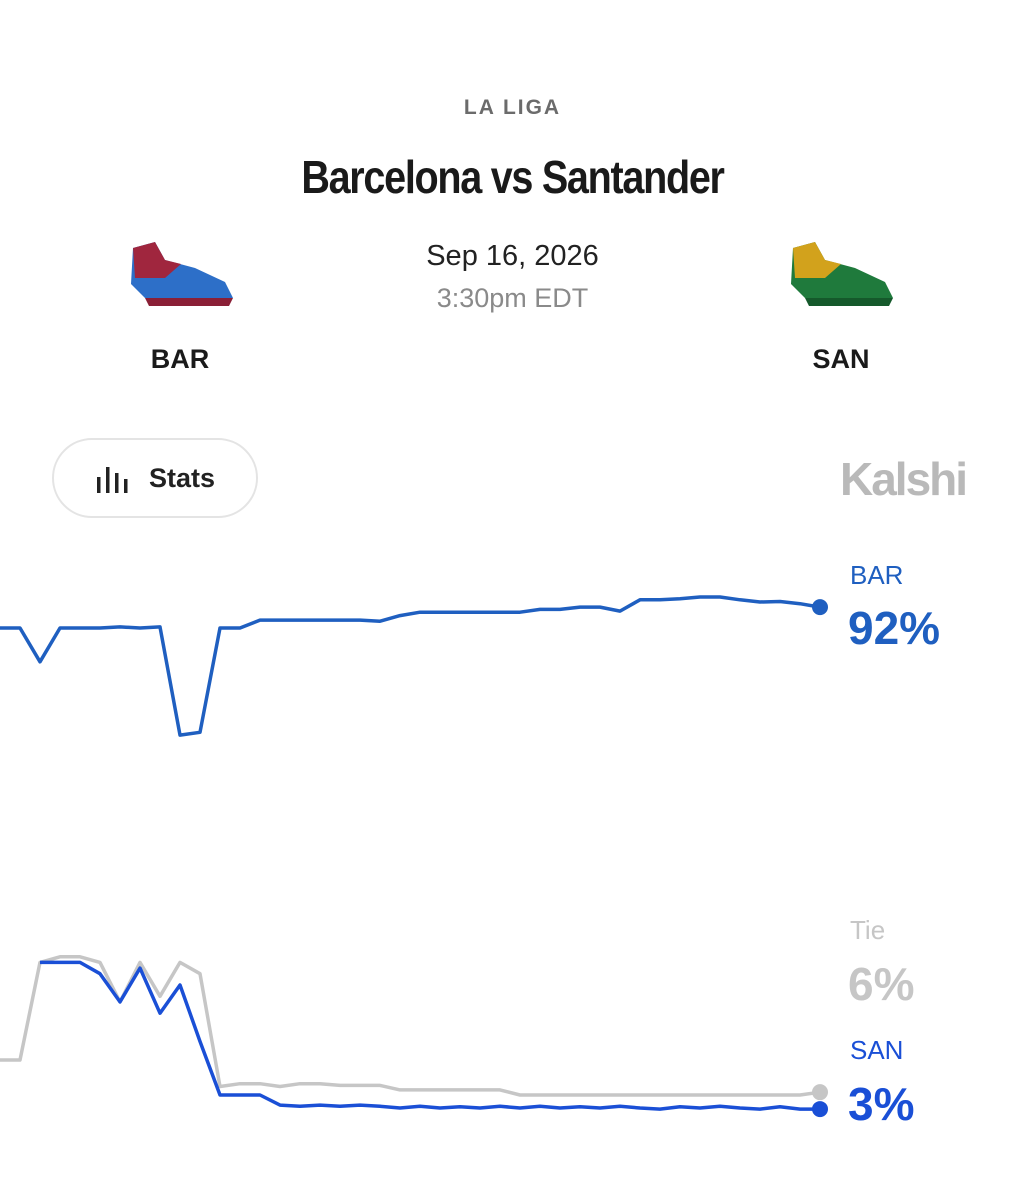 Image resolution: width=1025 pixels, height=1200 pixels. Describe the element at coordinates (512, 107) in the screenshot. I see `league: LA LIGA` at that location.